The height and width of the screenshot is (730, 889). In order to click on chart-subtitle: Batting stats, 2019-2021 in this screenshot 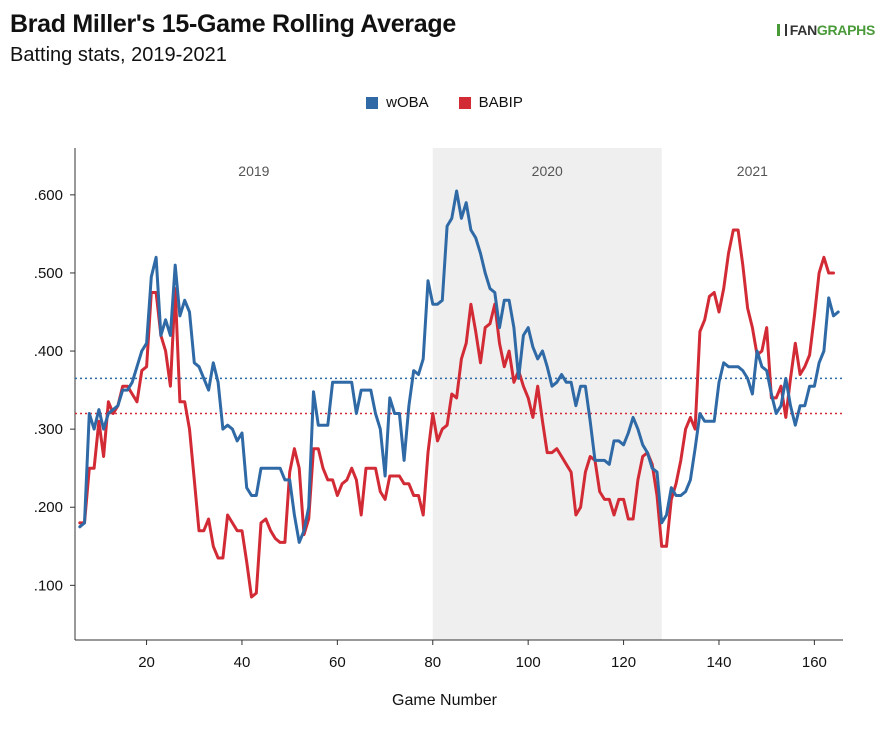, I will do `click(118, 55)`.